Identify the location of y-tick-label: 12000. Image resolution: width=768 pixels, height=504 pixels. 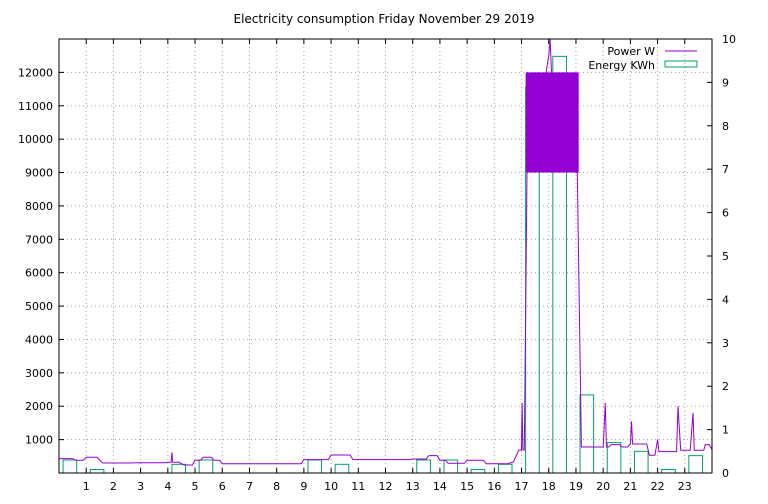
(35, 72).